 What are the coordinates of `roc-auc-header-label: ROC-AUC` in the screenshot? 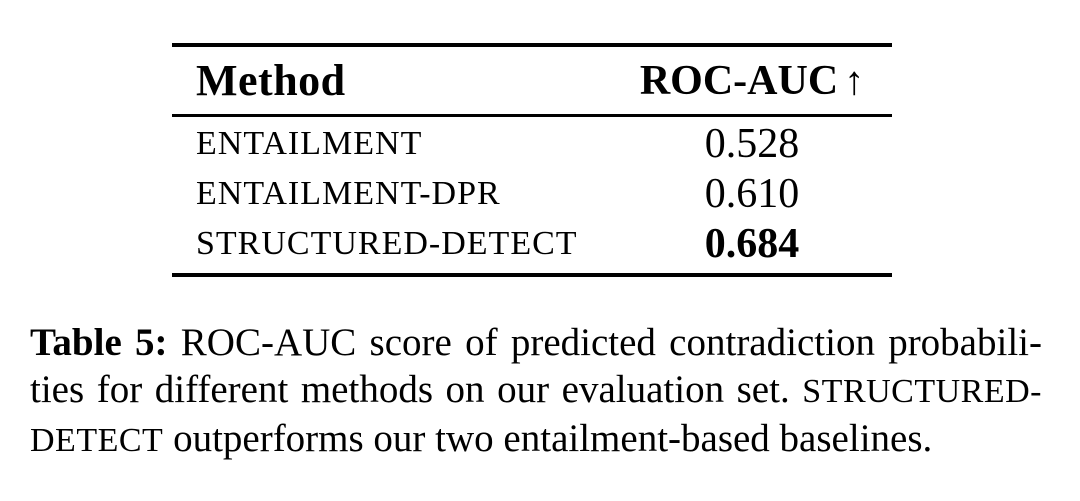 It's located at (739, 80).